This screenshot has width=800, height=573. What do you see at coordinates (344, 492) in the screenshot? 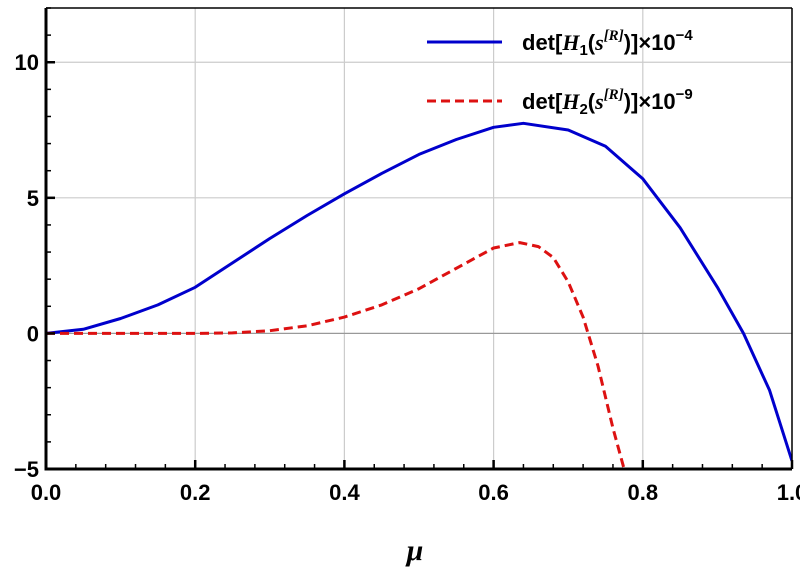
I see `x-tick-label: 0.4` at bounding box center [344, 492].